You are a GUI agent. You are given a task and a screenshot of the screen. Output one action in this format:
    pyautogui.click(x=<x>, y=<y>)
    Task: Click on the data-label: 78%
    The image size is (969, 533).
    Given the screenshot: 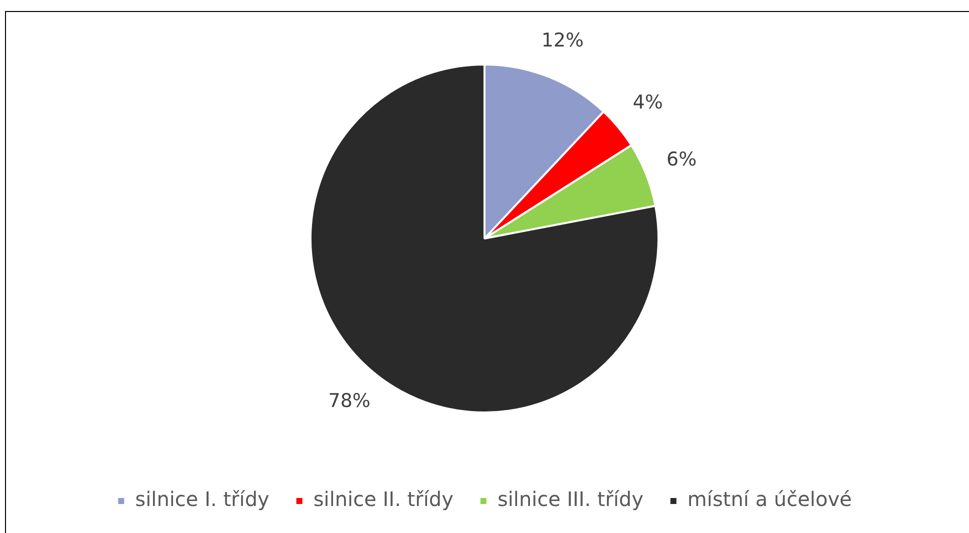 What is the action you would take?
    pyautogui.click(x=349, y=401)
    